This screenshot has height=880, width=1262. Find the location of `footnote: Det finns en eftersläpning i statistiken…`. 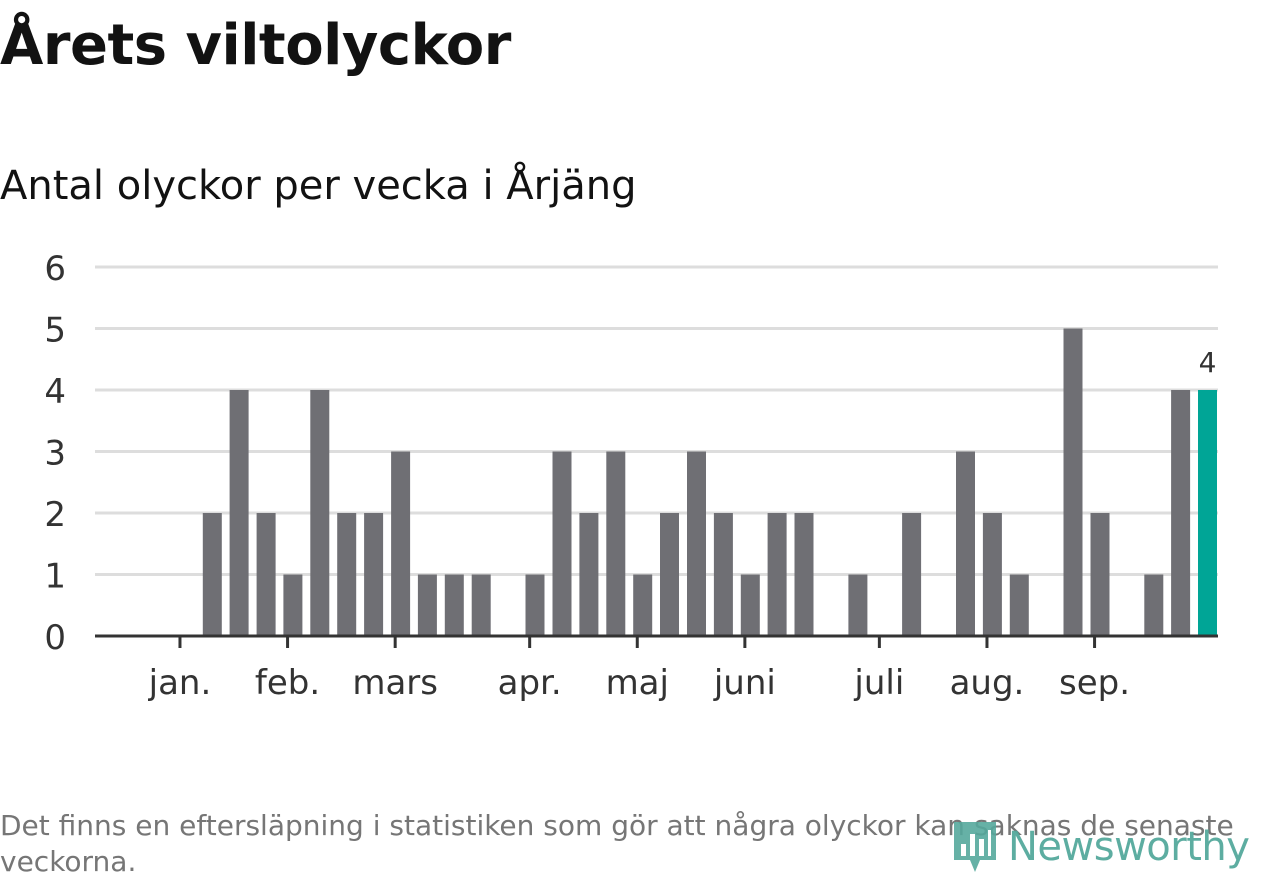

footnote: Det finns en eftersläpning i statistiken… is located at coordinates (617, 843).